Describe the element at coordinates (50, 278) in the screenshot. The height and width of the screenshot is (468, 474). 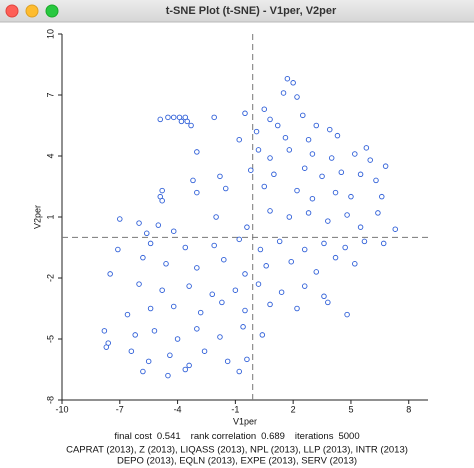
I see `y-tick-label: -2` at that location.